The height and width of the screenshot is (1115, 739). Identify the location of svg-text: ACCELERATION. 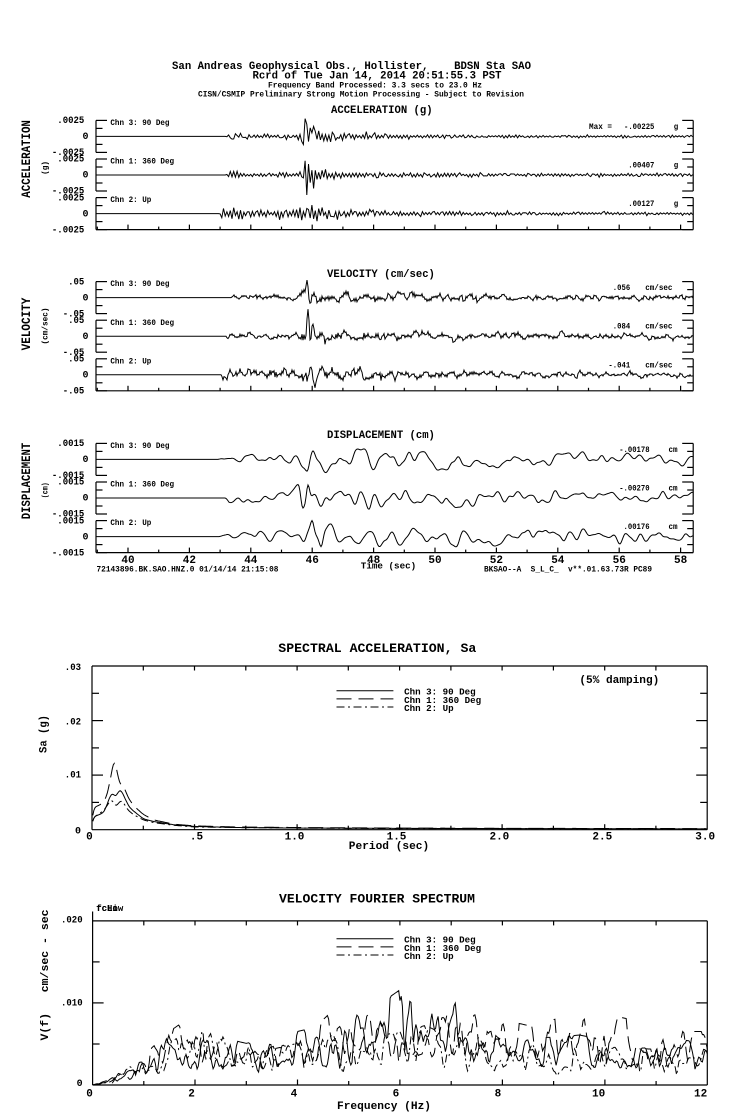
(27, 159).